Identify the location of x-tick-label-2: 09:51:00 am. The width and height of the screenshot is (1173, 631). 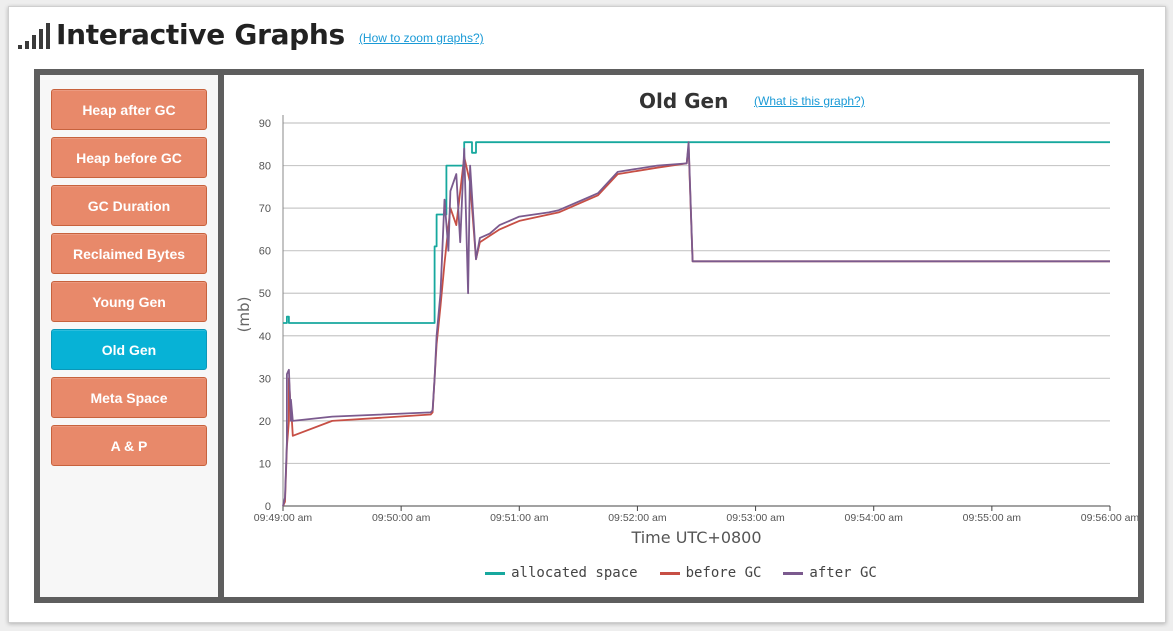
(519, 518).